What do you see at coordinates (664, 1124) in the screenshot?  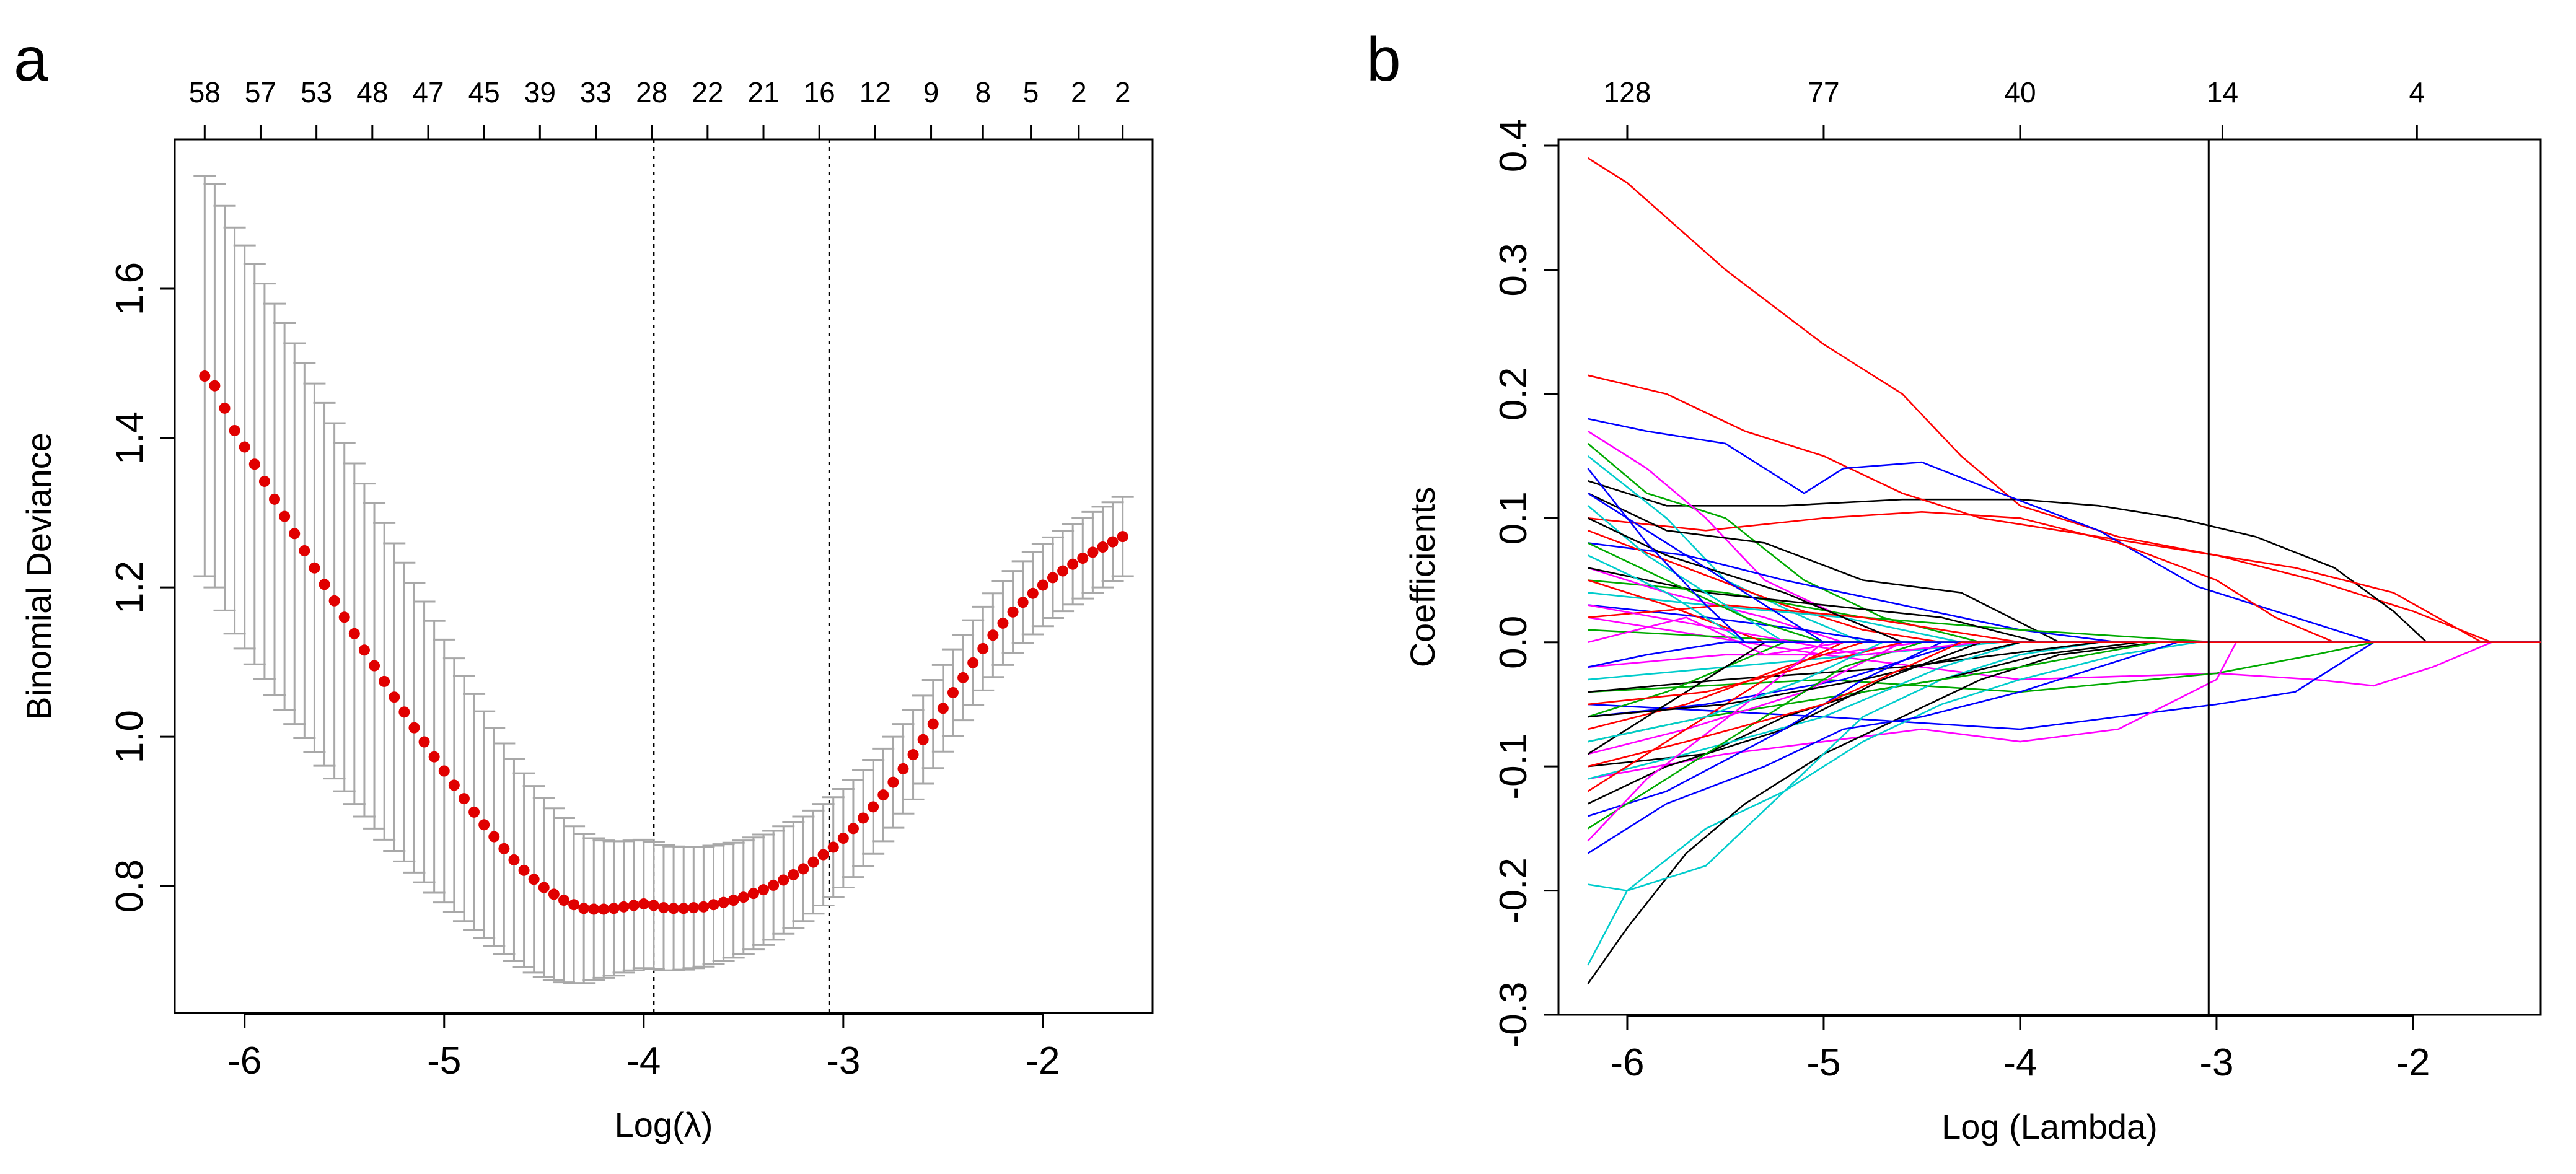 I see `x-axis-title: Log(λ)` at bounding box center [664, 1124].